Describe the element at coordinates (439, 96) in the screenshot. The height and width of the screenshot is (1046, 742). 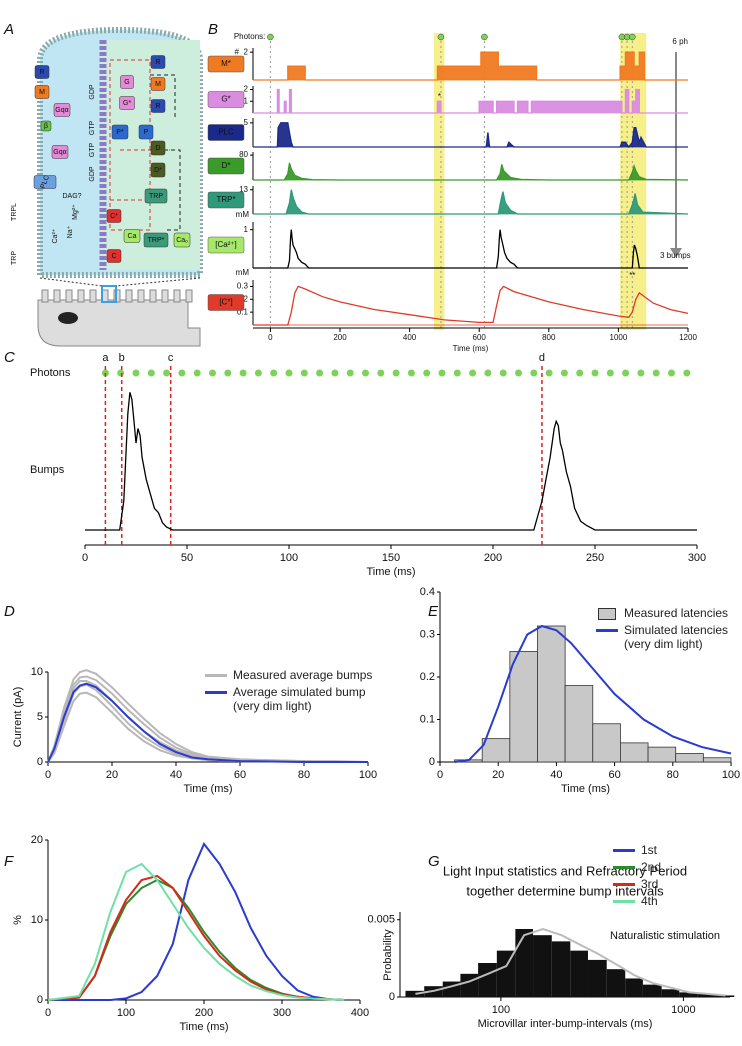
I see `annotation: *` at that location.